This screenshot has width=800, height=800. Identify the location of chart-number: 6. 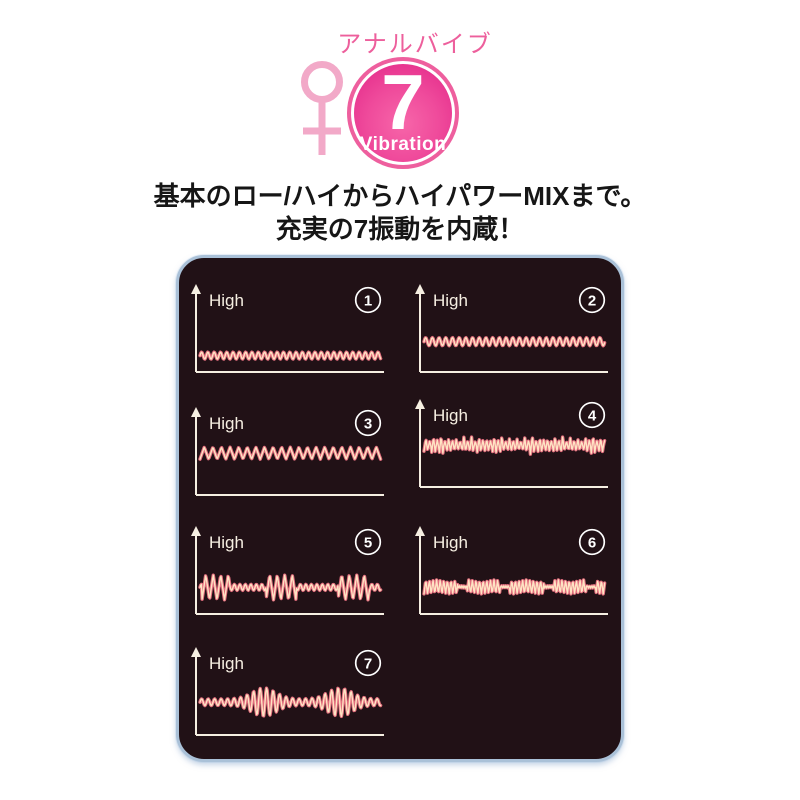
(592, 543).